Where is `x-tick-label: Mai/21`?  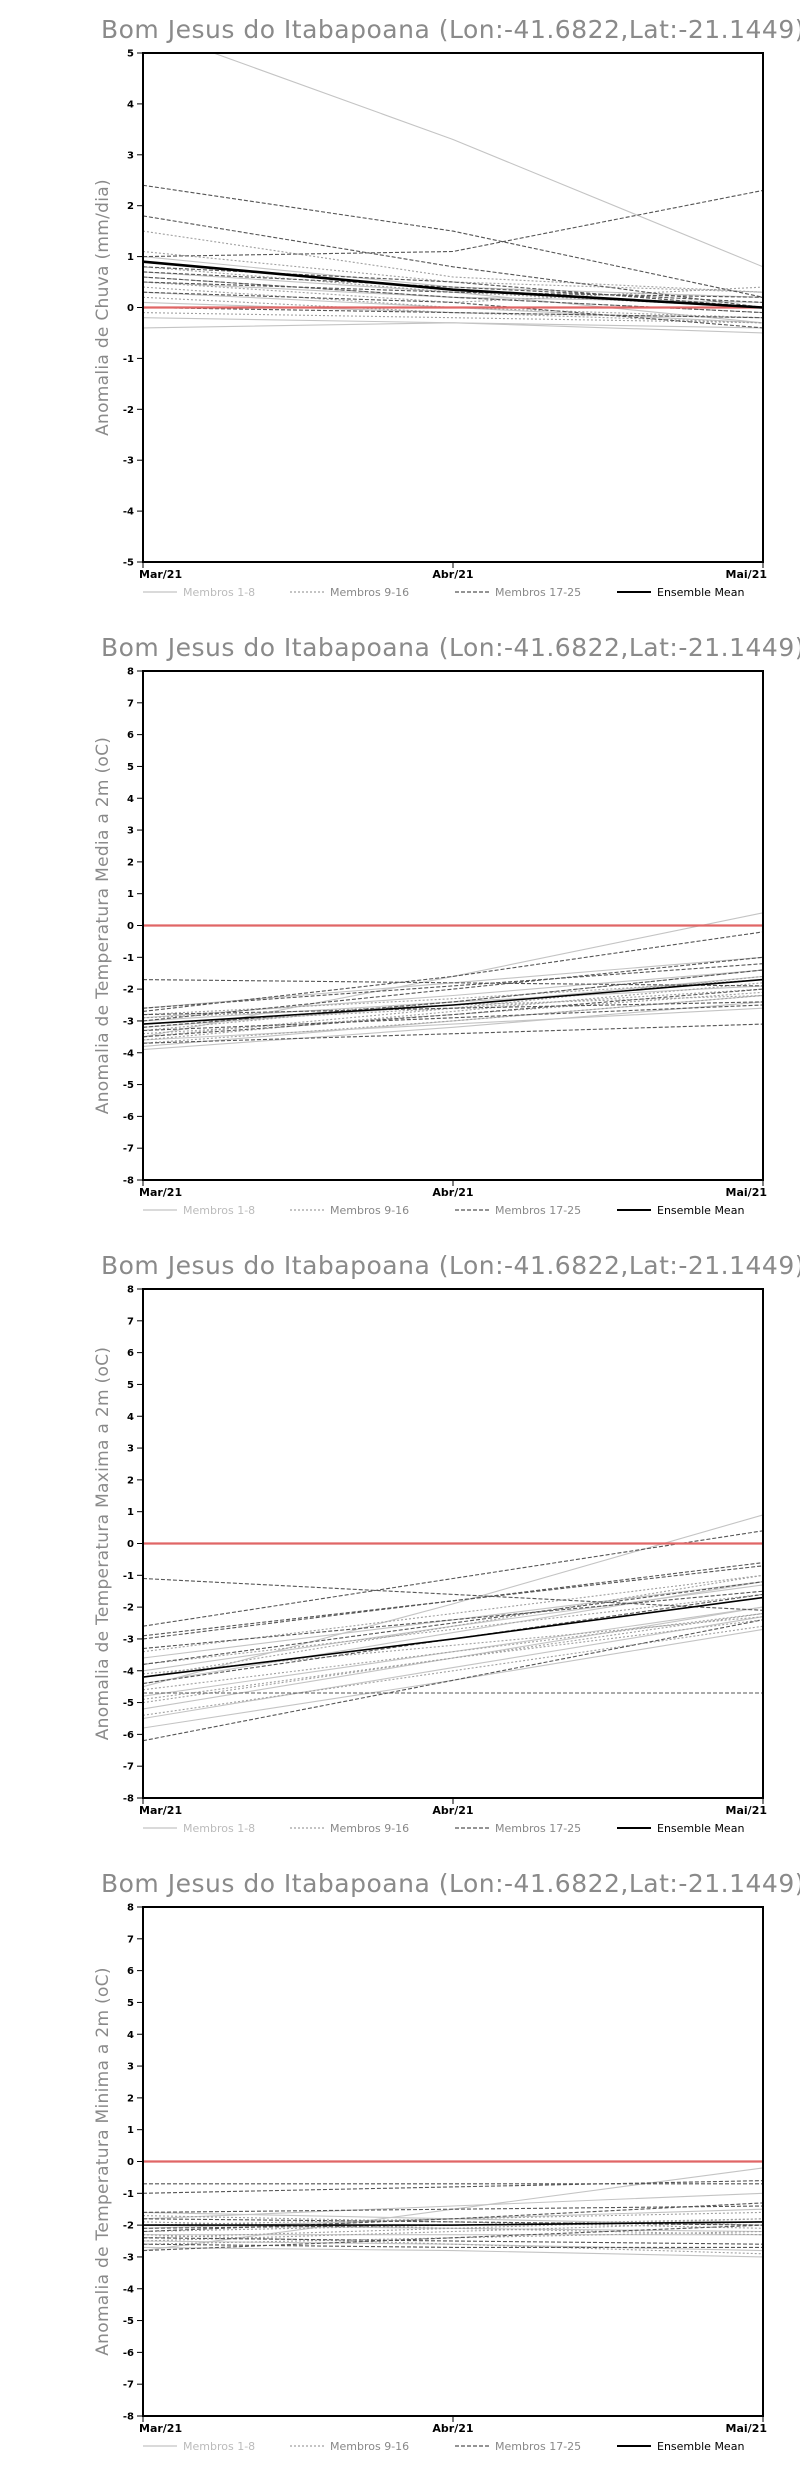 x-tick-label: Mai/21 is located at coordinates (746, 574).